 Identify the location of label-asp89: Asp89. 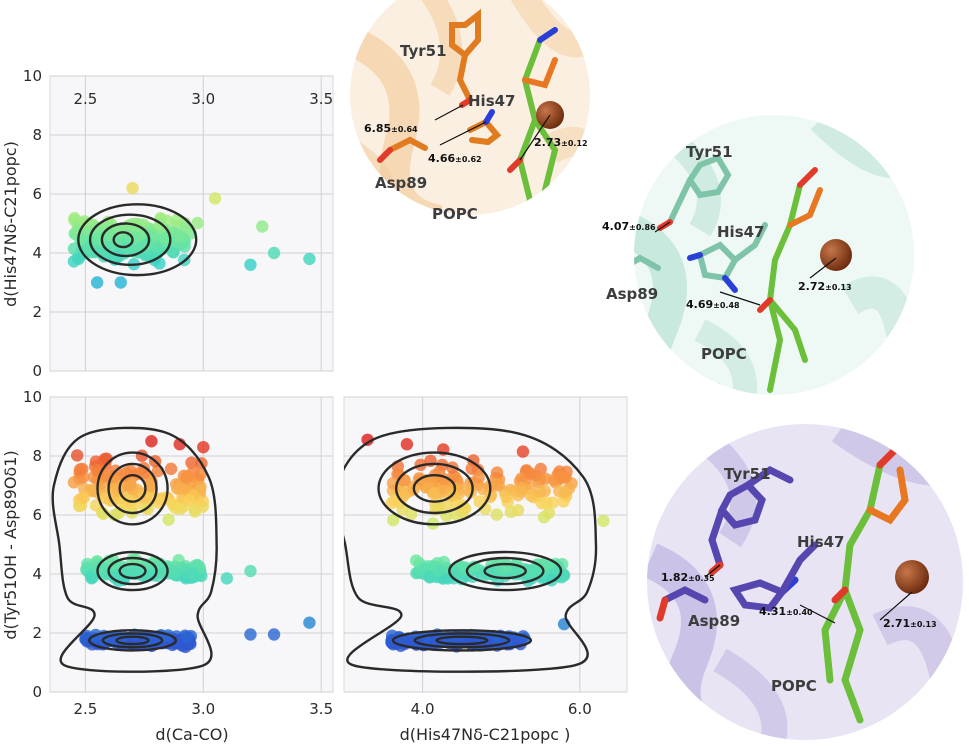
(714, 621).